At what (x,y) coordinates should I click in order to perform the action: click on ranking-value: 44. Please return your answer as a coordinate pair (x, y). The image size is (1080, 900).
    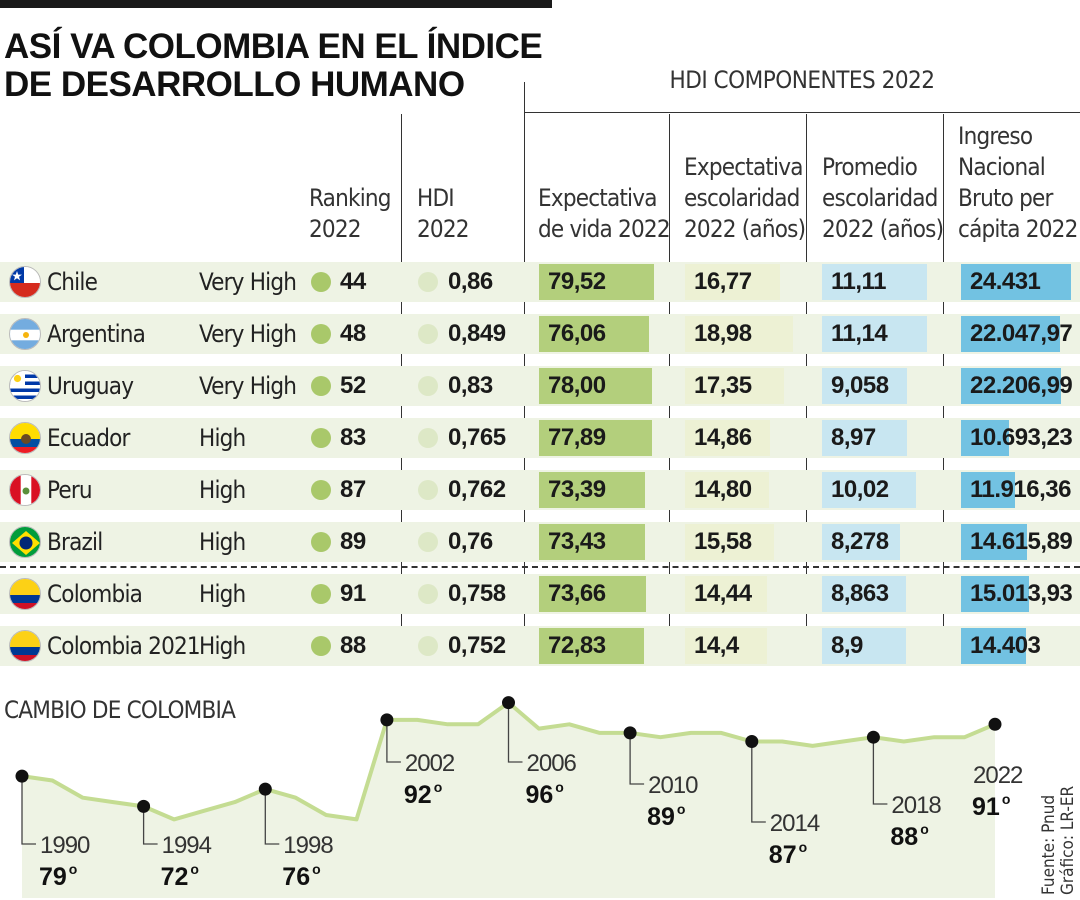
    Looking at the image, I should click on (353, 281).